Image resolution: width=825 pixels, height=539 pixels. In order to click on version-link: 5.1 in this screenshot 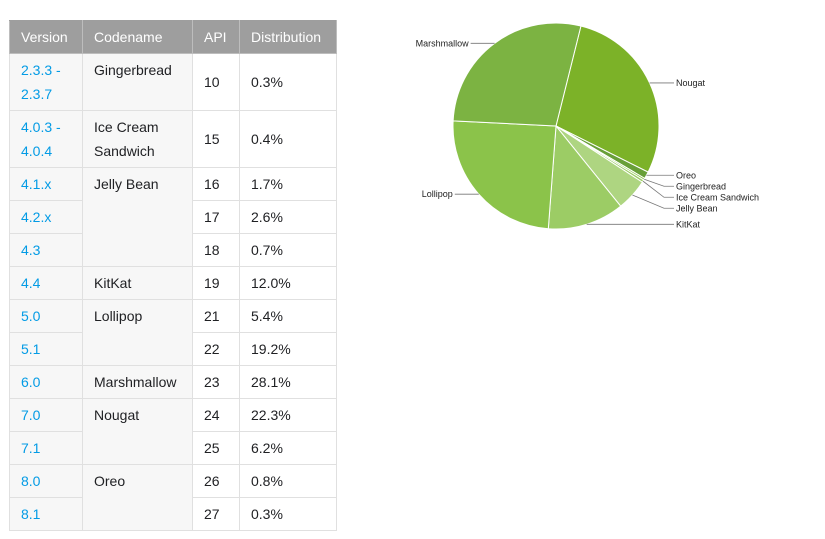, I will do `click(31, 349)`.